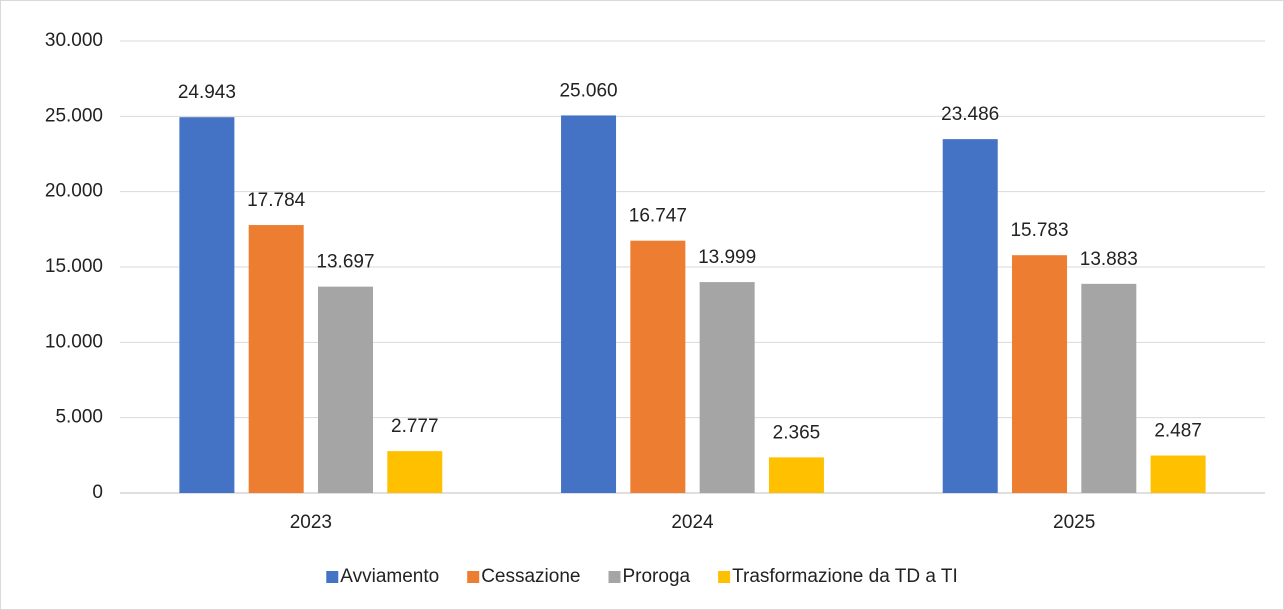 This screenshot has height=610, width=1284. What do you see at coordinates (530, 576) in the screenshot?
I see `legend-label: Cessazione` at bounding box center [530, 576].